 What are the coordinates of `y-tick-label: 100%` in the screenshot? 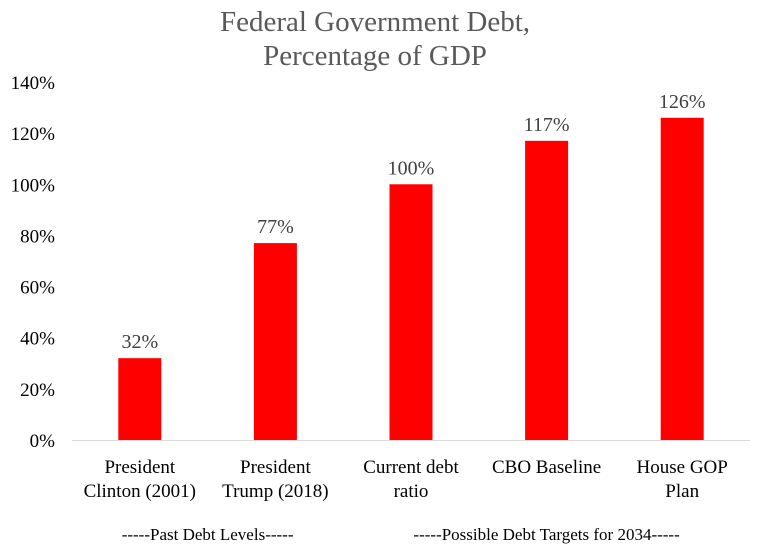 It's located at (33, 185).